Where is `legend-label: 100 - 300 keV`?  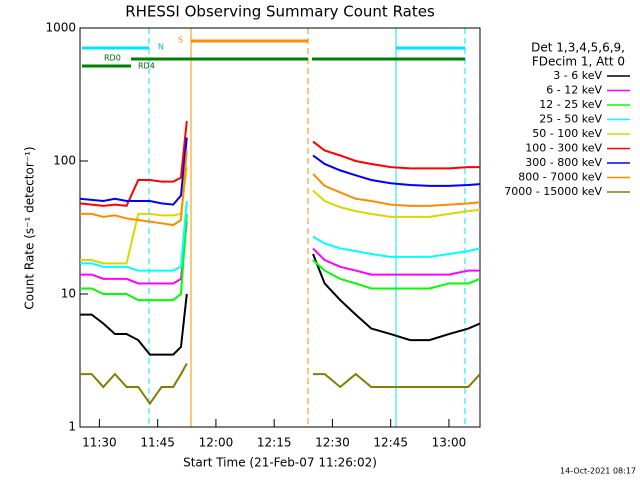
legend-label: 100 - 300 keV is located at coordinates (563, 148).